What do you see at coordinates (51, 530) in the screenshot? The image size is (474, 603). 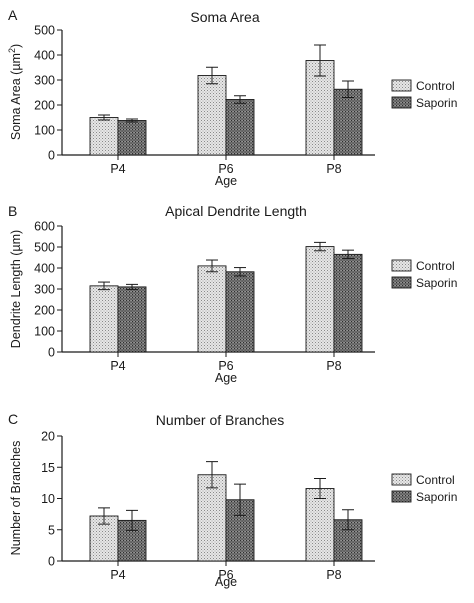 I see `y-tick-label: 5` at bounding box center [51, 530].